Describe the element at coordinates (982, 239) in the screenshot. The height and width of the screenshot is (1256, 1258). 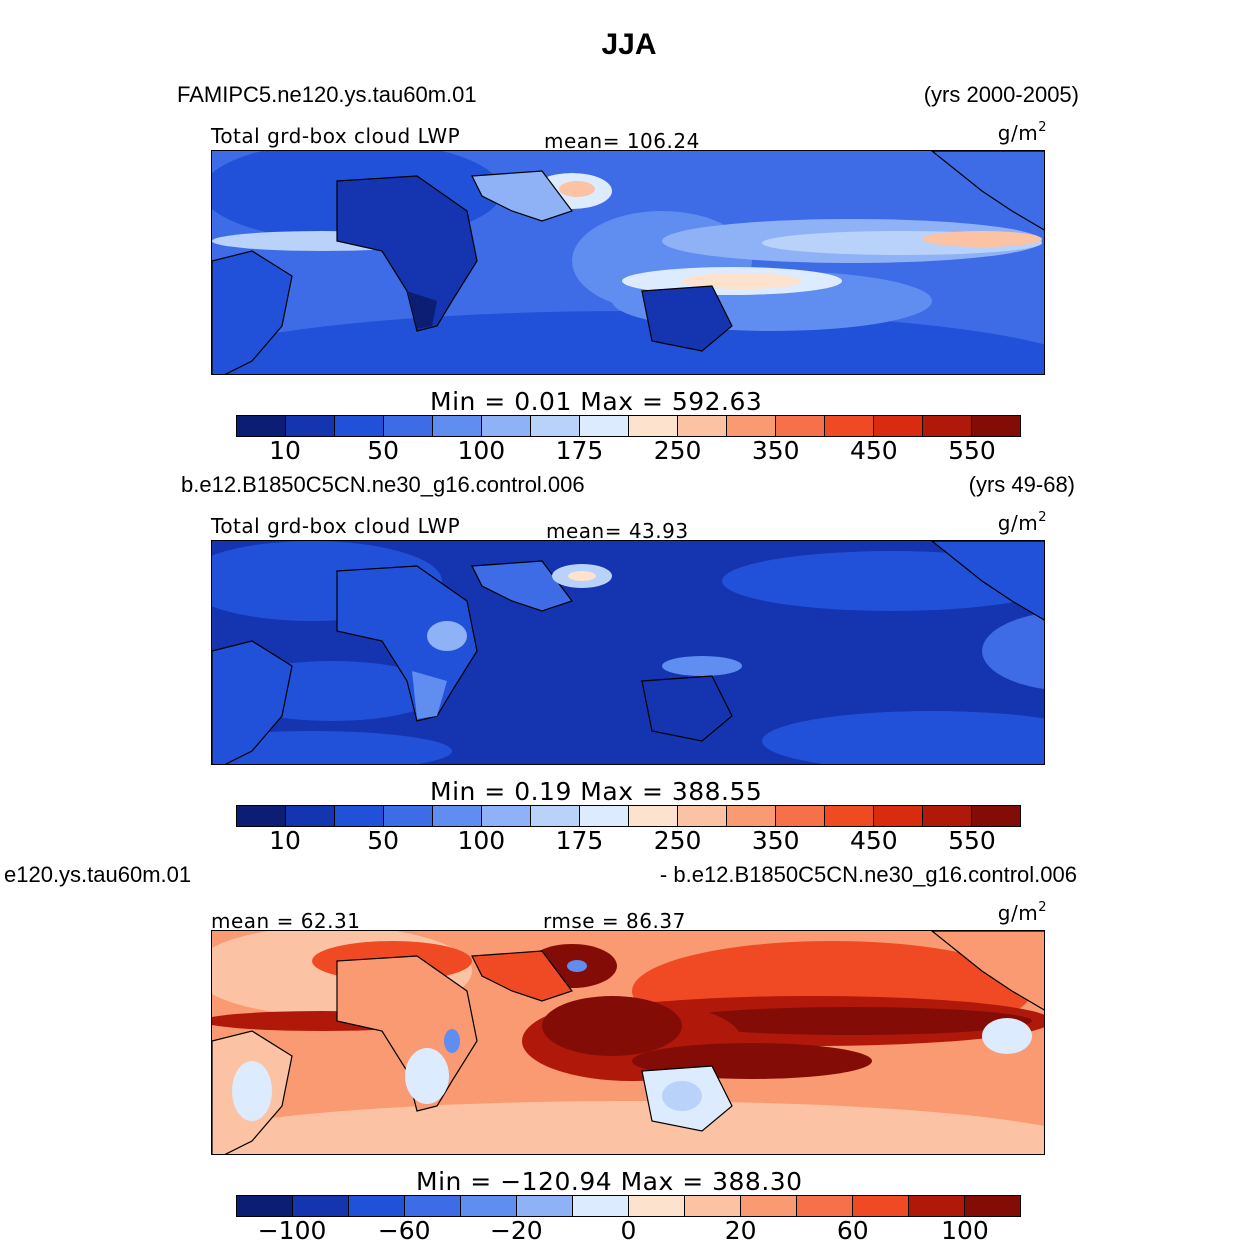
I see `panel1-pacific-itcz-core` at that location.